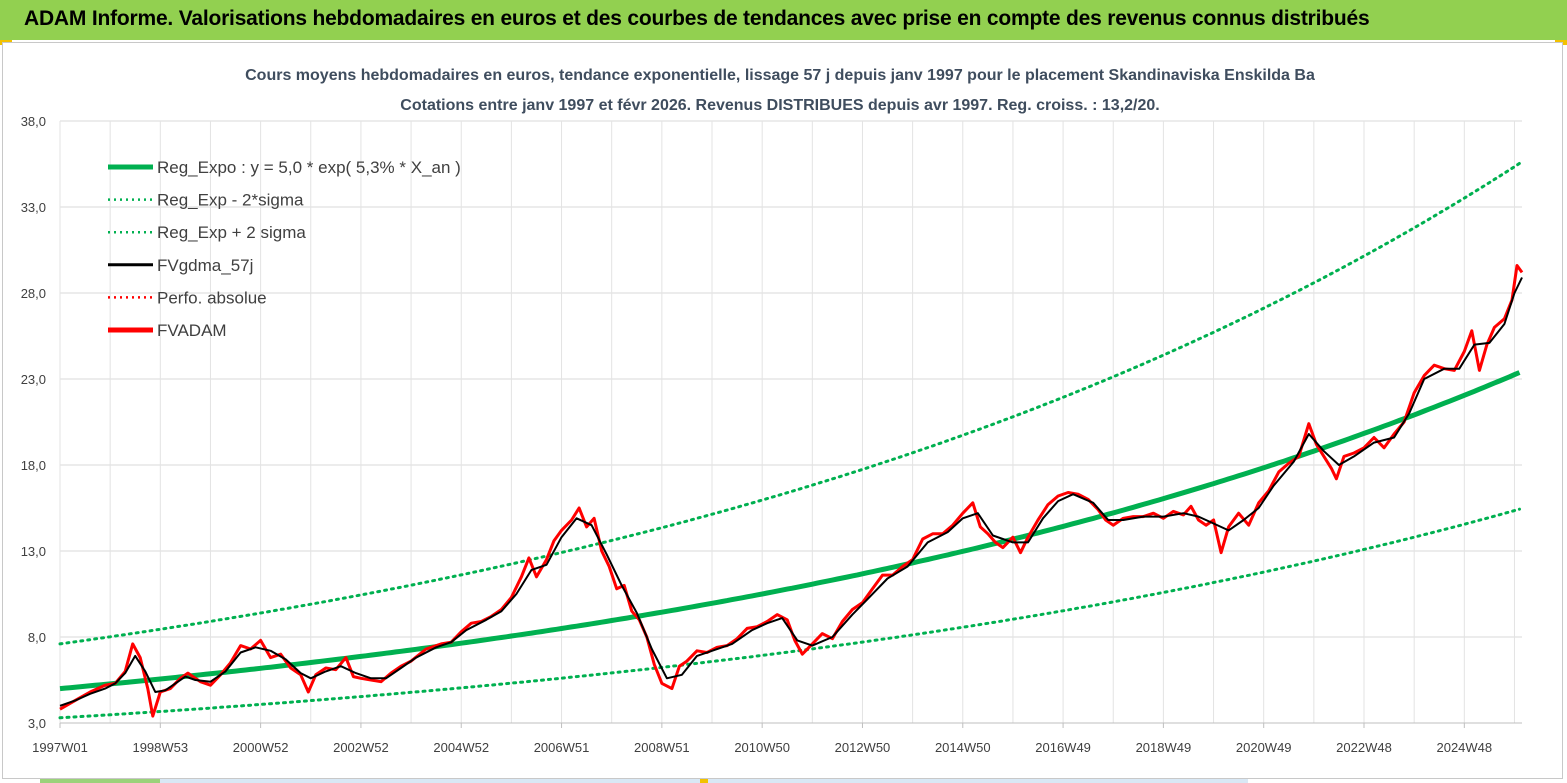 This screenshot has width=1567, height=783. Describe the element at coordinates (33, 121) in the screenshot. I see `y-tick-label: 38,0` at that location.